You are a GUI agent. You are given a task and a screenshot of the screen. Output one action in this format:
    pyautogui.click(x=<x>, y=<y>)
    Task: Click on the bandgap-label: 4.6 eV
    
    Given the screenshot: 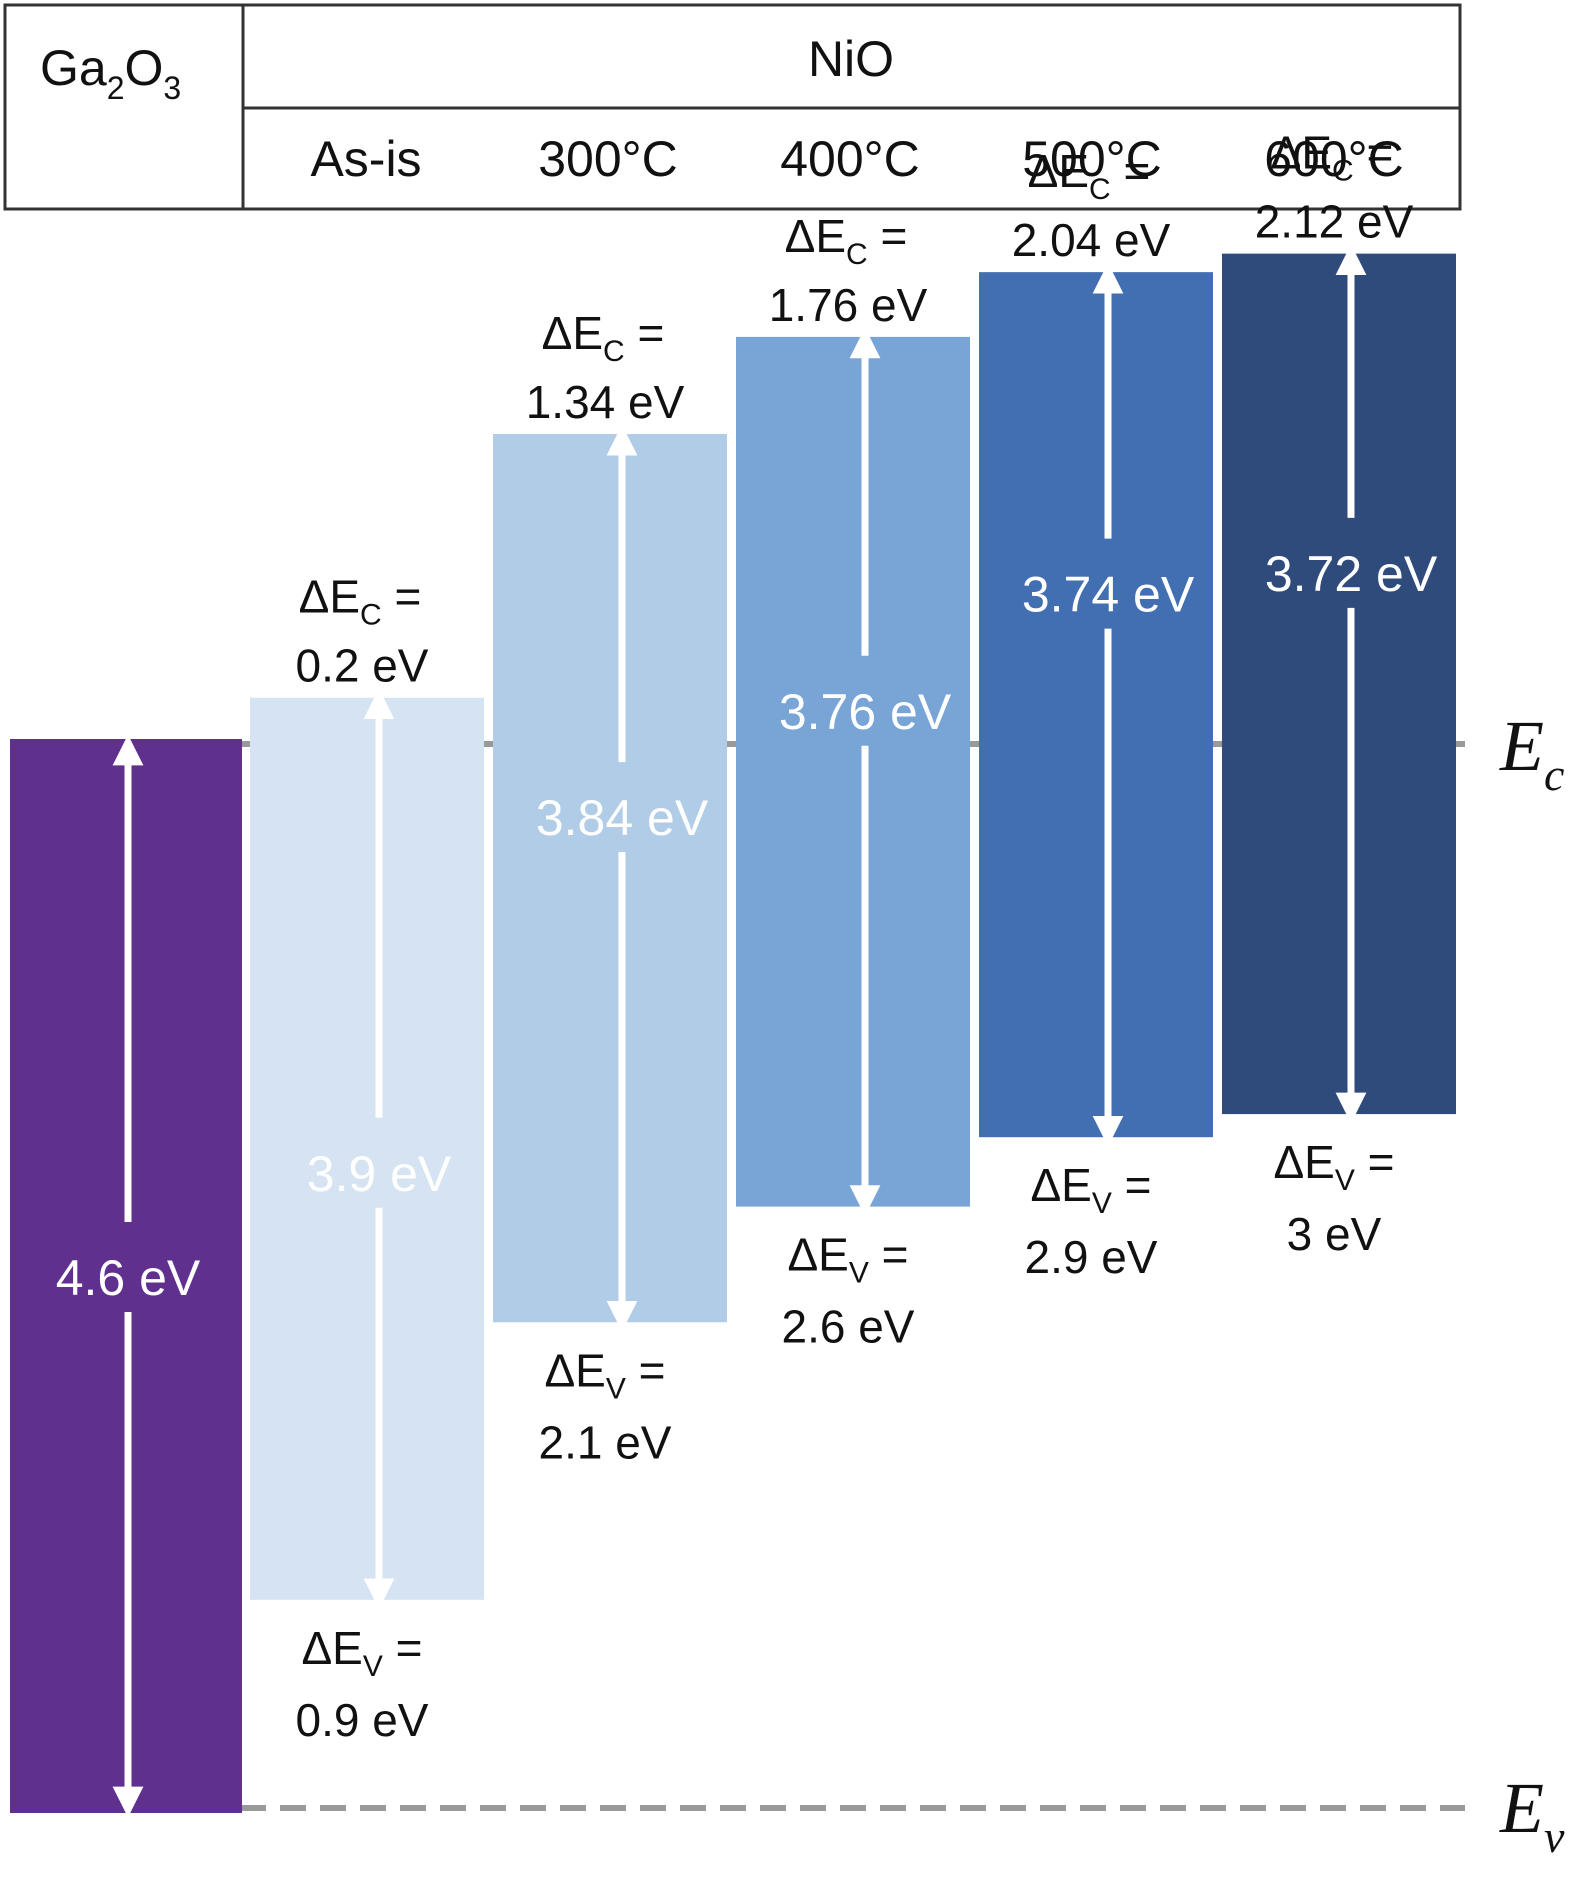 What is the action you would take?
    pyautogui.click(x=128, y=1278)
    